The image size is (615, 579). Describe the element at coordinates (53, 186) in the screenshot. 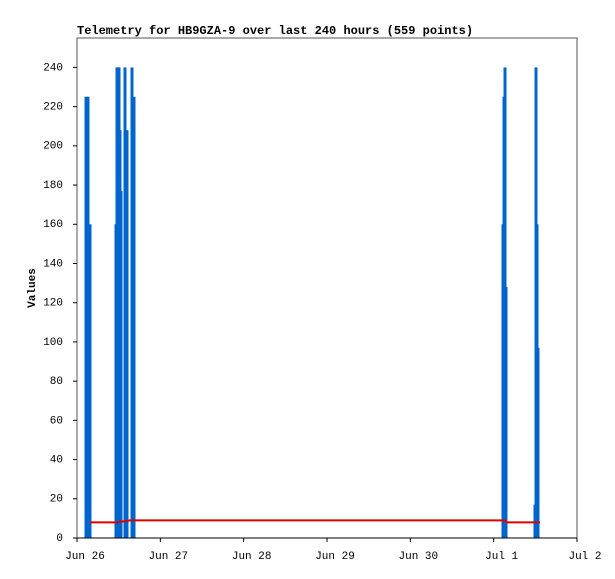

I see `y-tick-label: 180` at that location.